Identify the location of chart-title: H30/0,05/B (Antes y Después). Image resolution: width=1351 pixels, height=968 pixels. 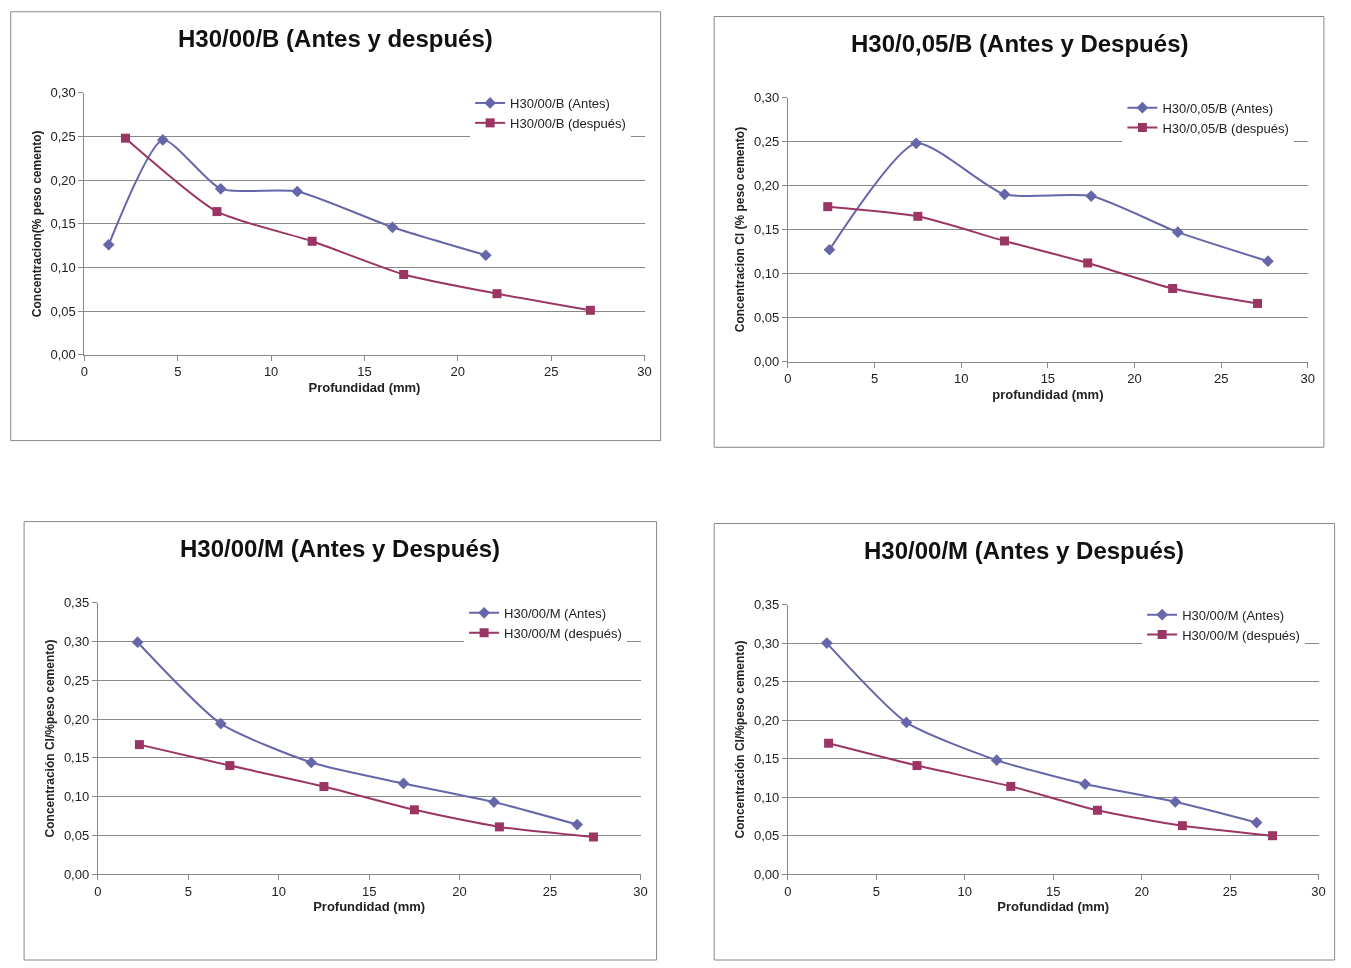
(1020, 43).